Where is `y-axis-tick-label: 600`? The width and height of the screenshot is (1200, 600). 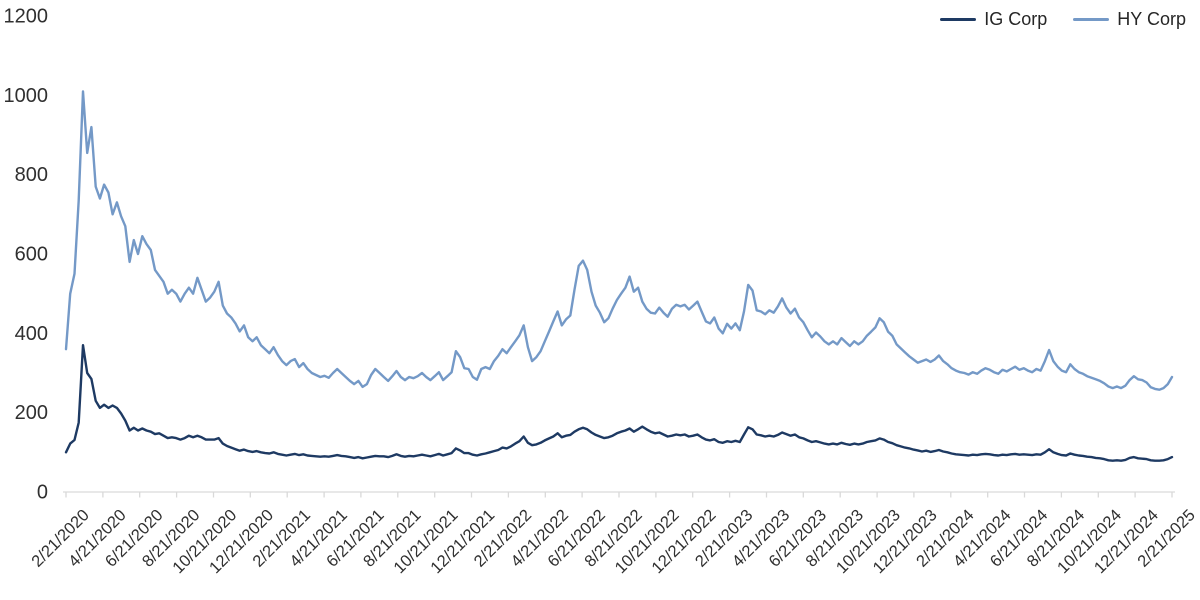
y-axis-tick-label: 600 is located at coordinates (31, 255).